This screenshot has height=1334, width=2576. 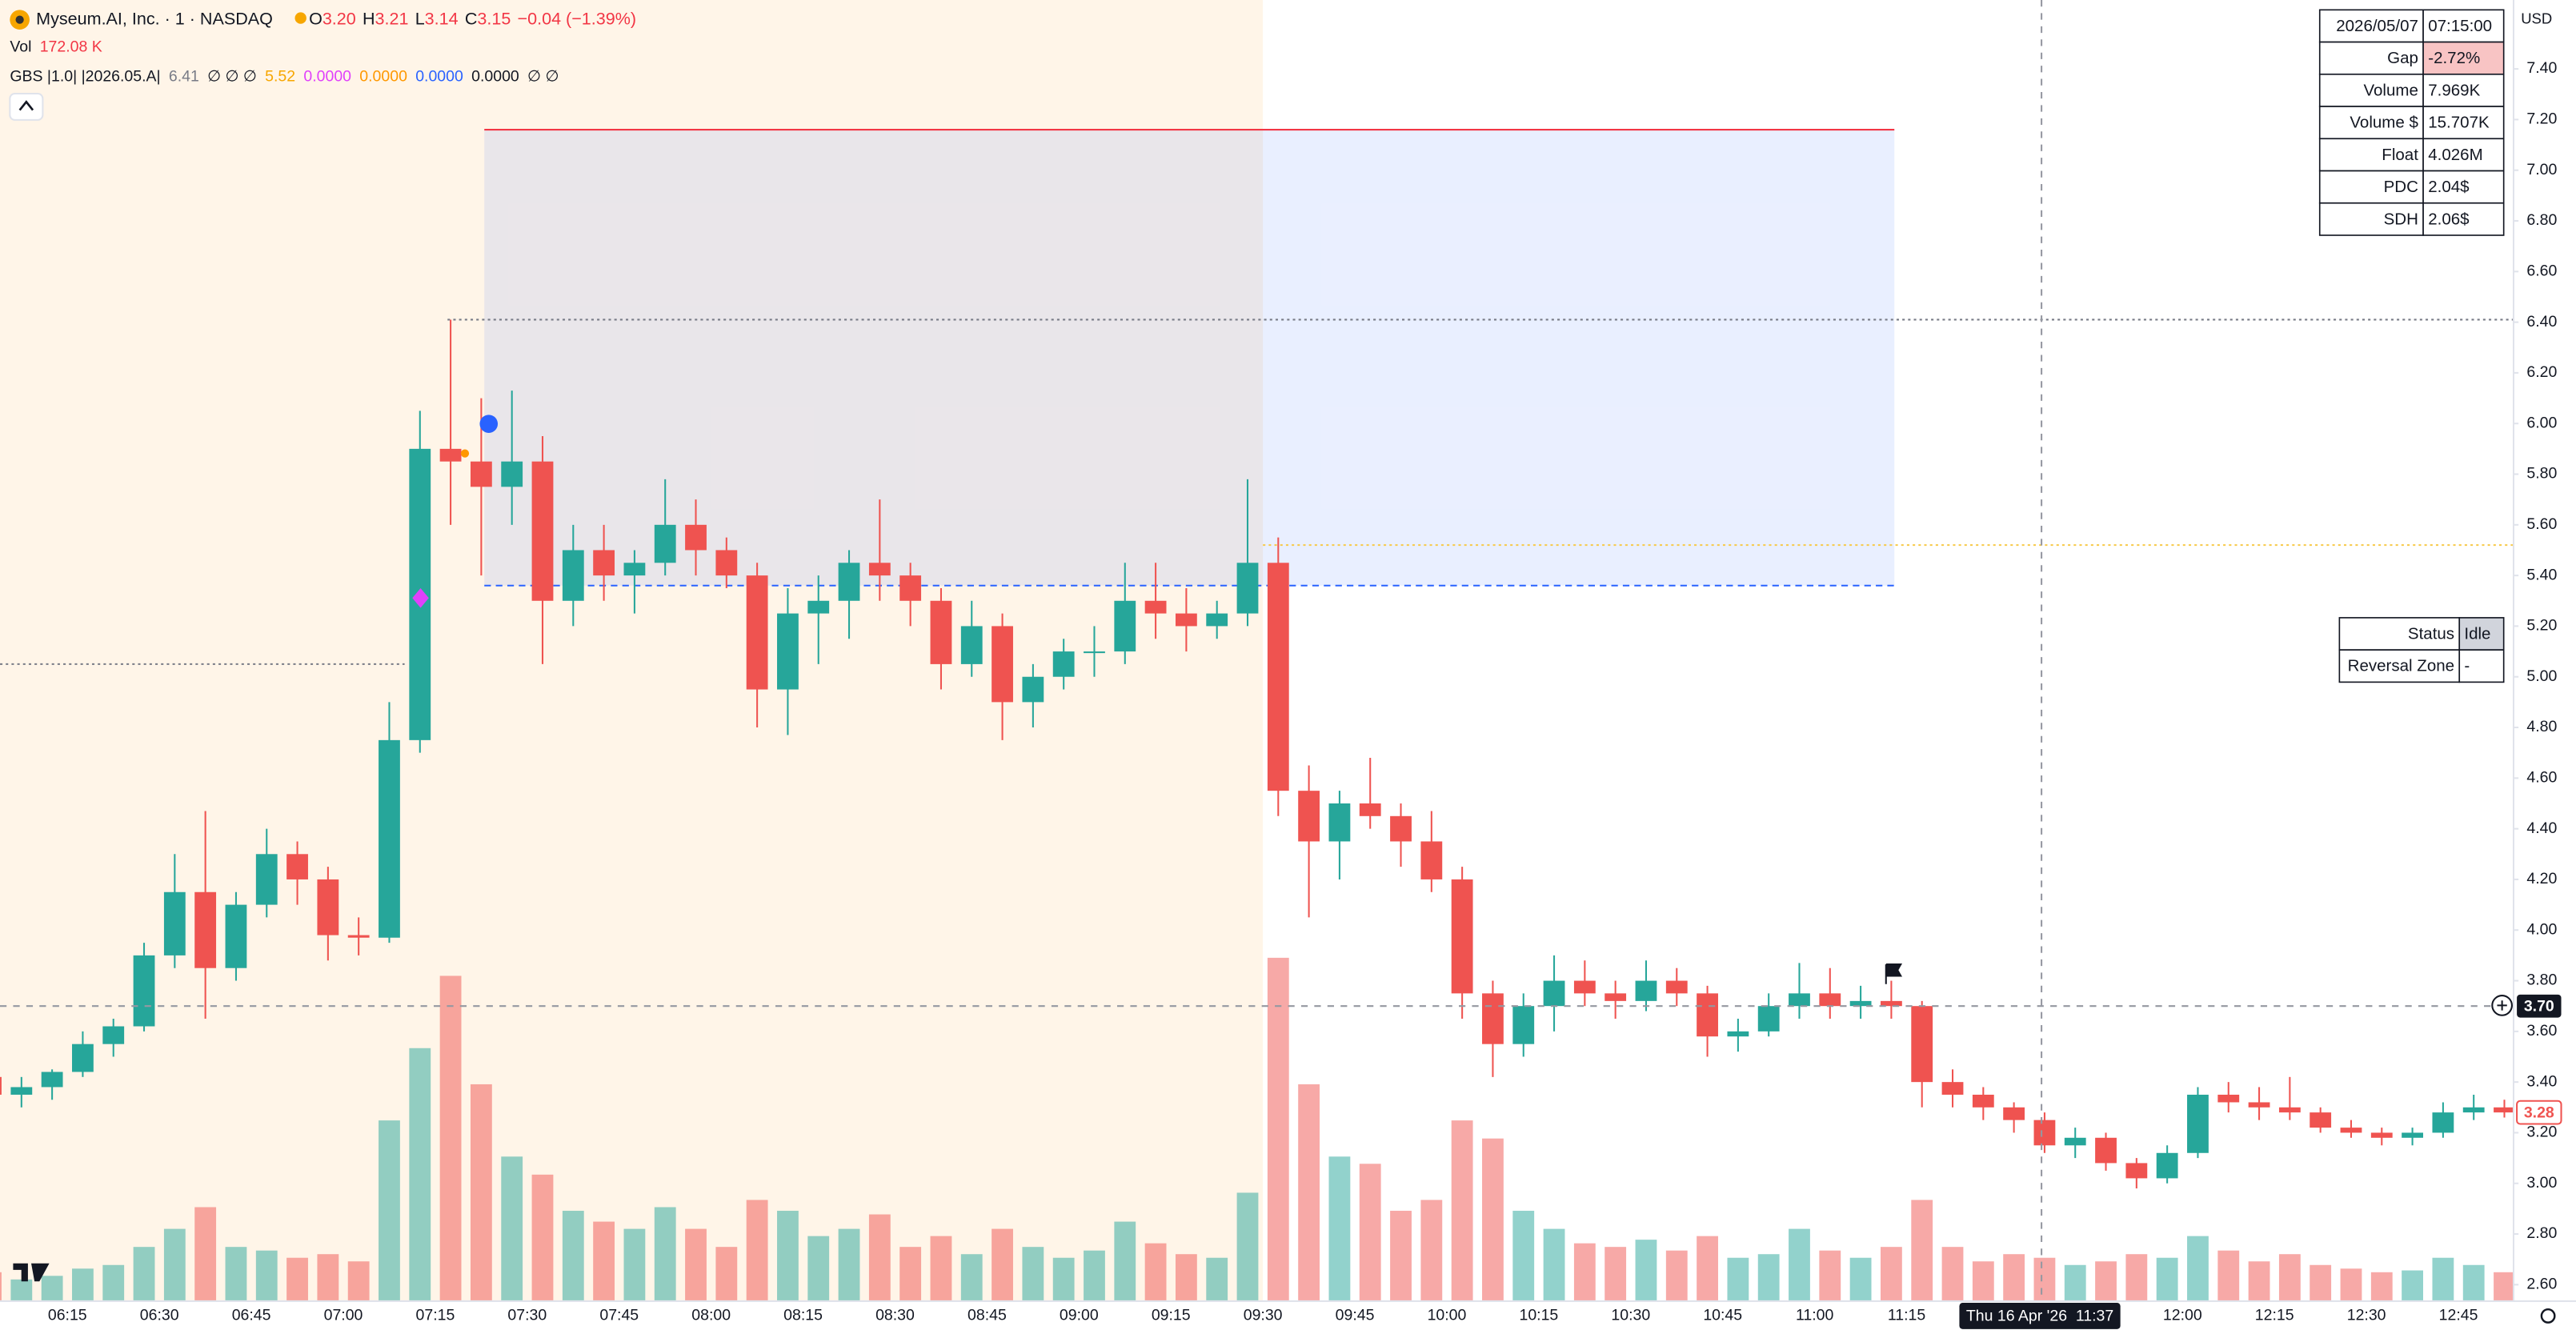 What do you see at coordinates (1538, 1315) in the screenshot?
I see `x-tick-label: 10:15` at bounding box center [1538, 1315].